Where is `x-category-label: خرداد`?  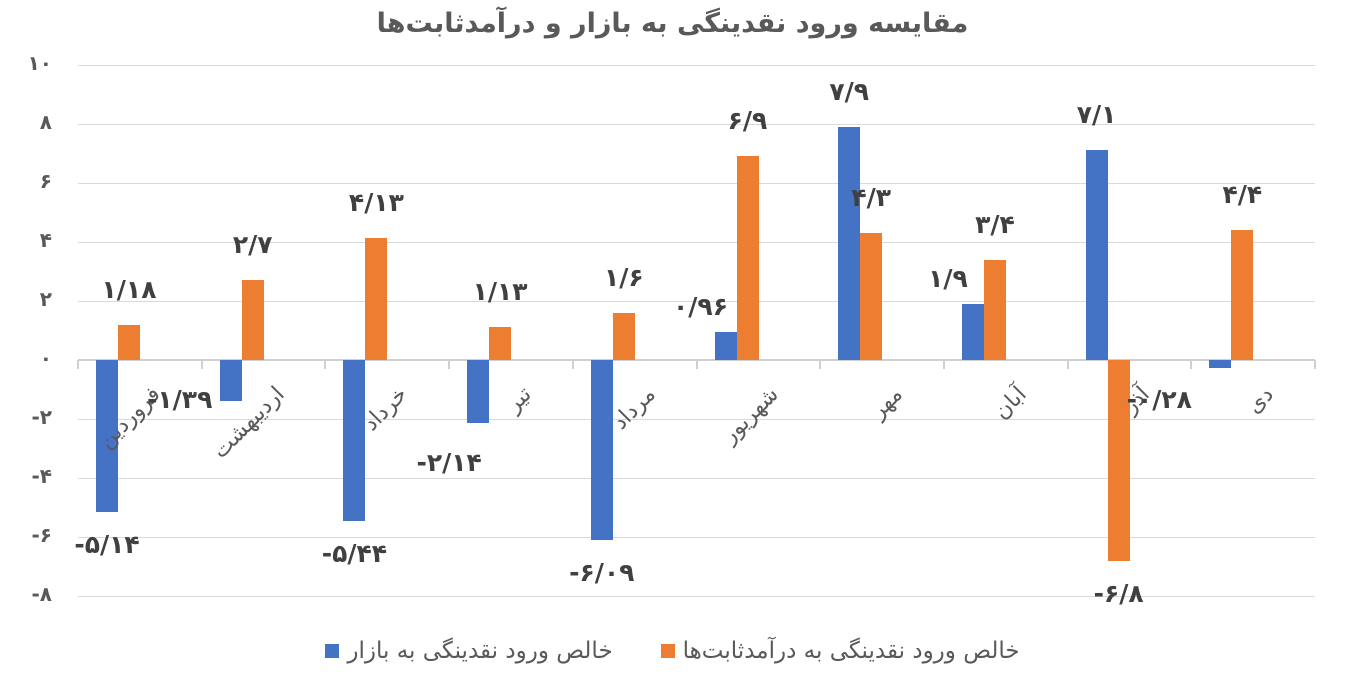
x-category-label: خرداد is located at coordinates (385, 409).